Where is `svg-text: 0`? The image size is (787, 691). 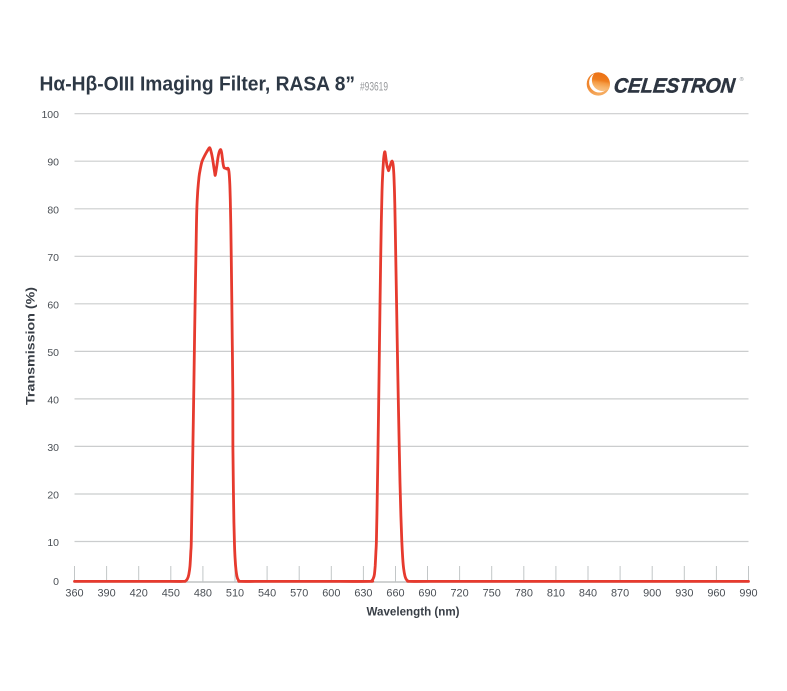
svg-text: 0 is located at coordinates (56, 582).